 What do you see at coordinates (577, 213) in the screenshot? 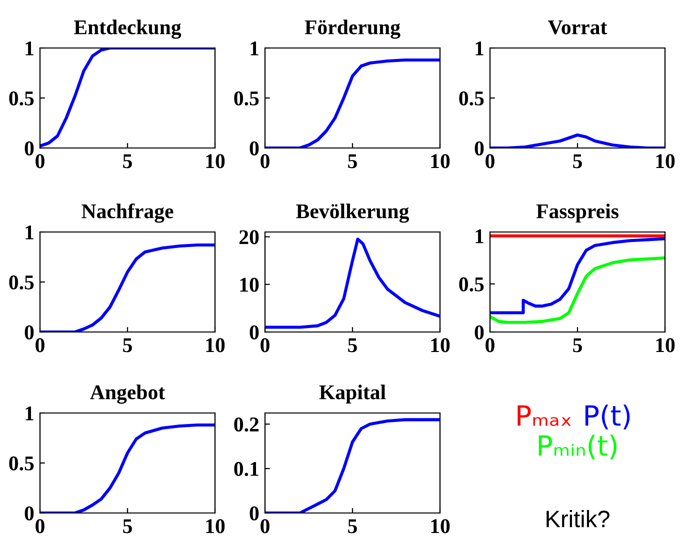
I see `chart-title: Fasspreis` at bounding box center [577, 213].